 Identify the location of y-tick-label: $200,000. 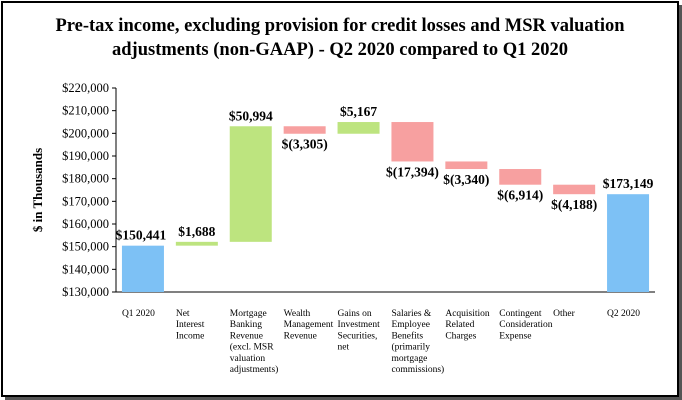
(85, 133).